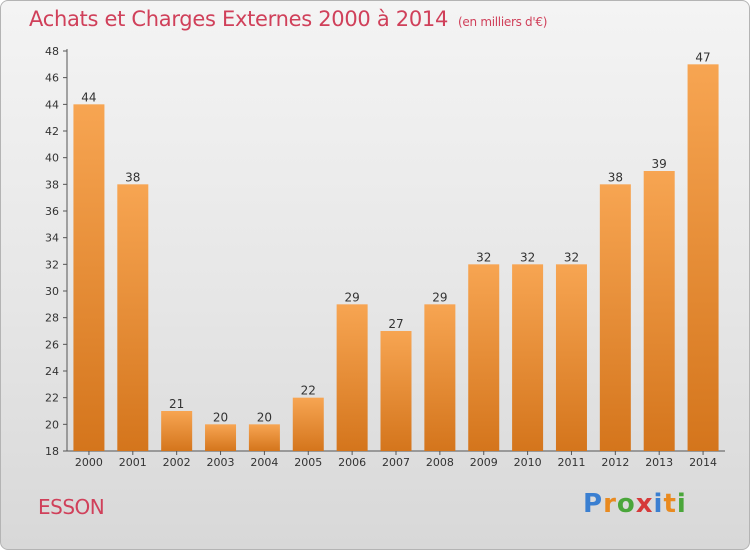  What do you see at coordinates (89, 462) in the screenshot?
I see `x-tick-label: 2000` at bounding box center [89, 462].